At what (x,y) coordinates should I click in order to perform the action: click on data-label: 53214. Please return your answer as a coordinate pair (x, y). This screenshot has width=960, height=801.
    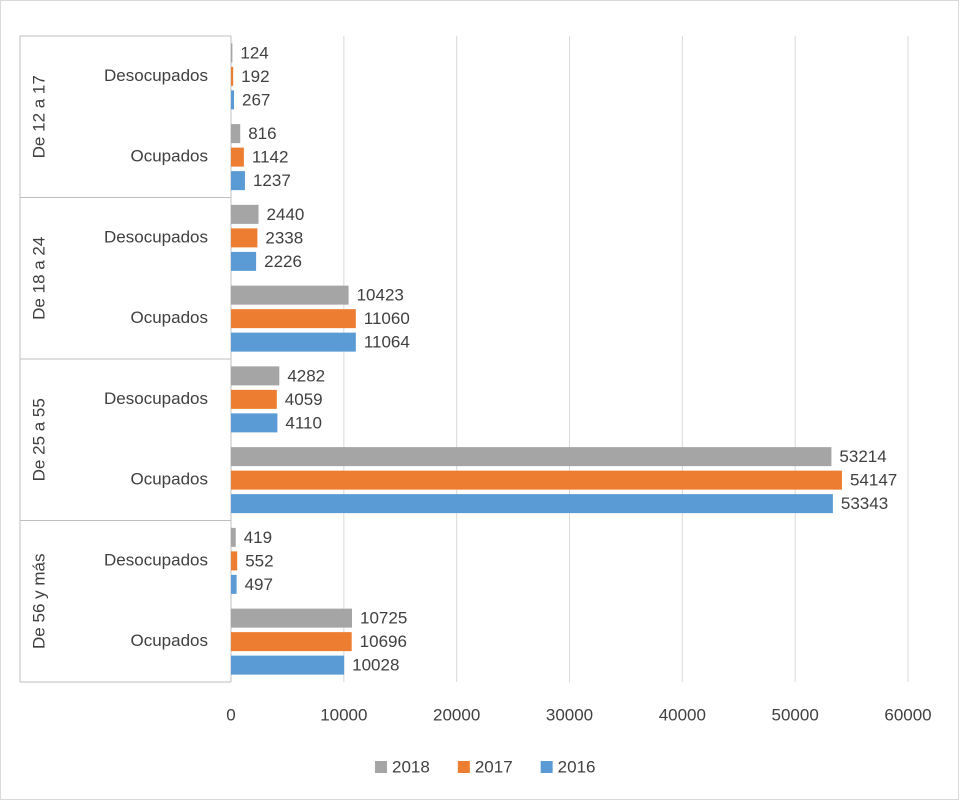
    Looking at the image, I should click on (862, 456).